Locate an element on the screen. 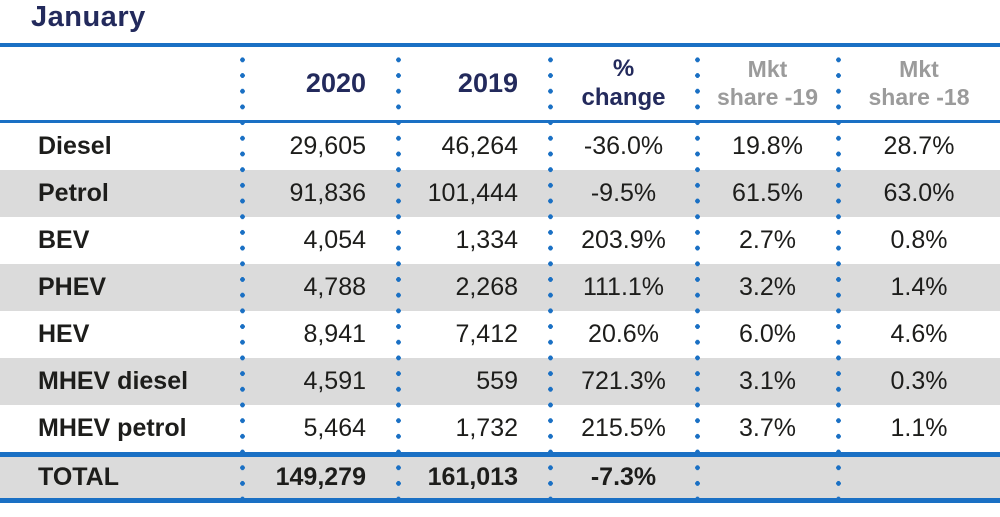  header-fuel-type is located at coordinates (121, 83).